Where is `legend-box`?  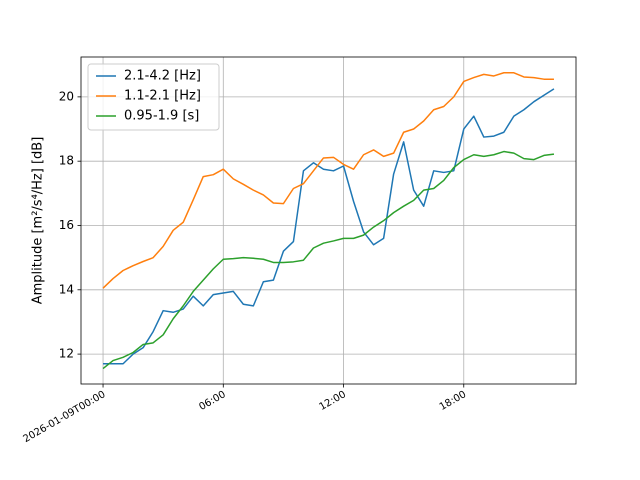 legend-box is located at coordinates (153, 97).